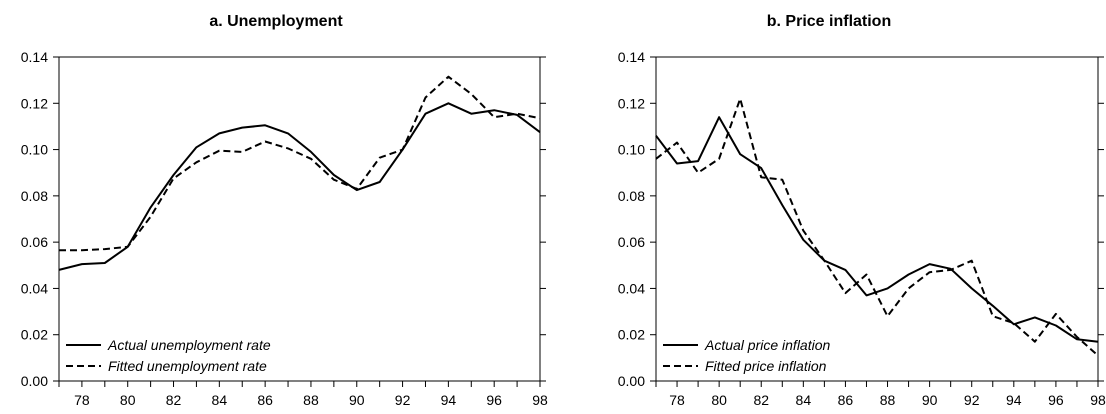 Image resolution: width=1106 pixels, height=414 pixels. Describe the element at coordinates (767, 345) in the screenshot. I see `legend-label: Actual price inflation` at that location.